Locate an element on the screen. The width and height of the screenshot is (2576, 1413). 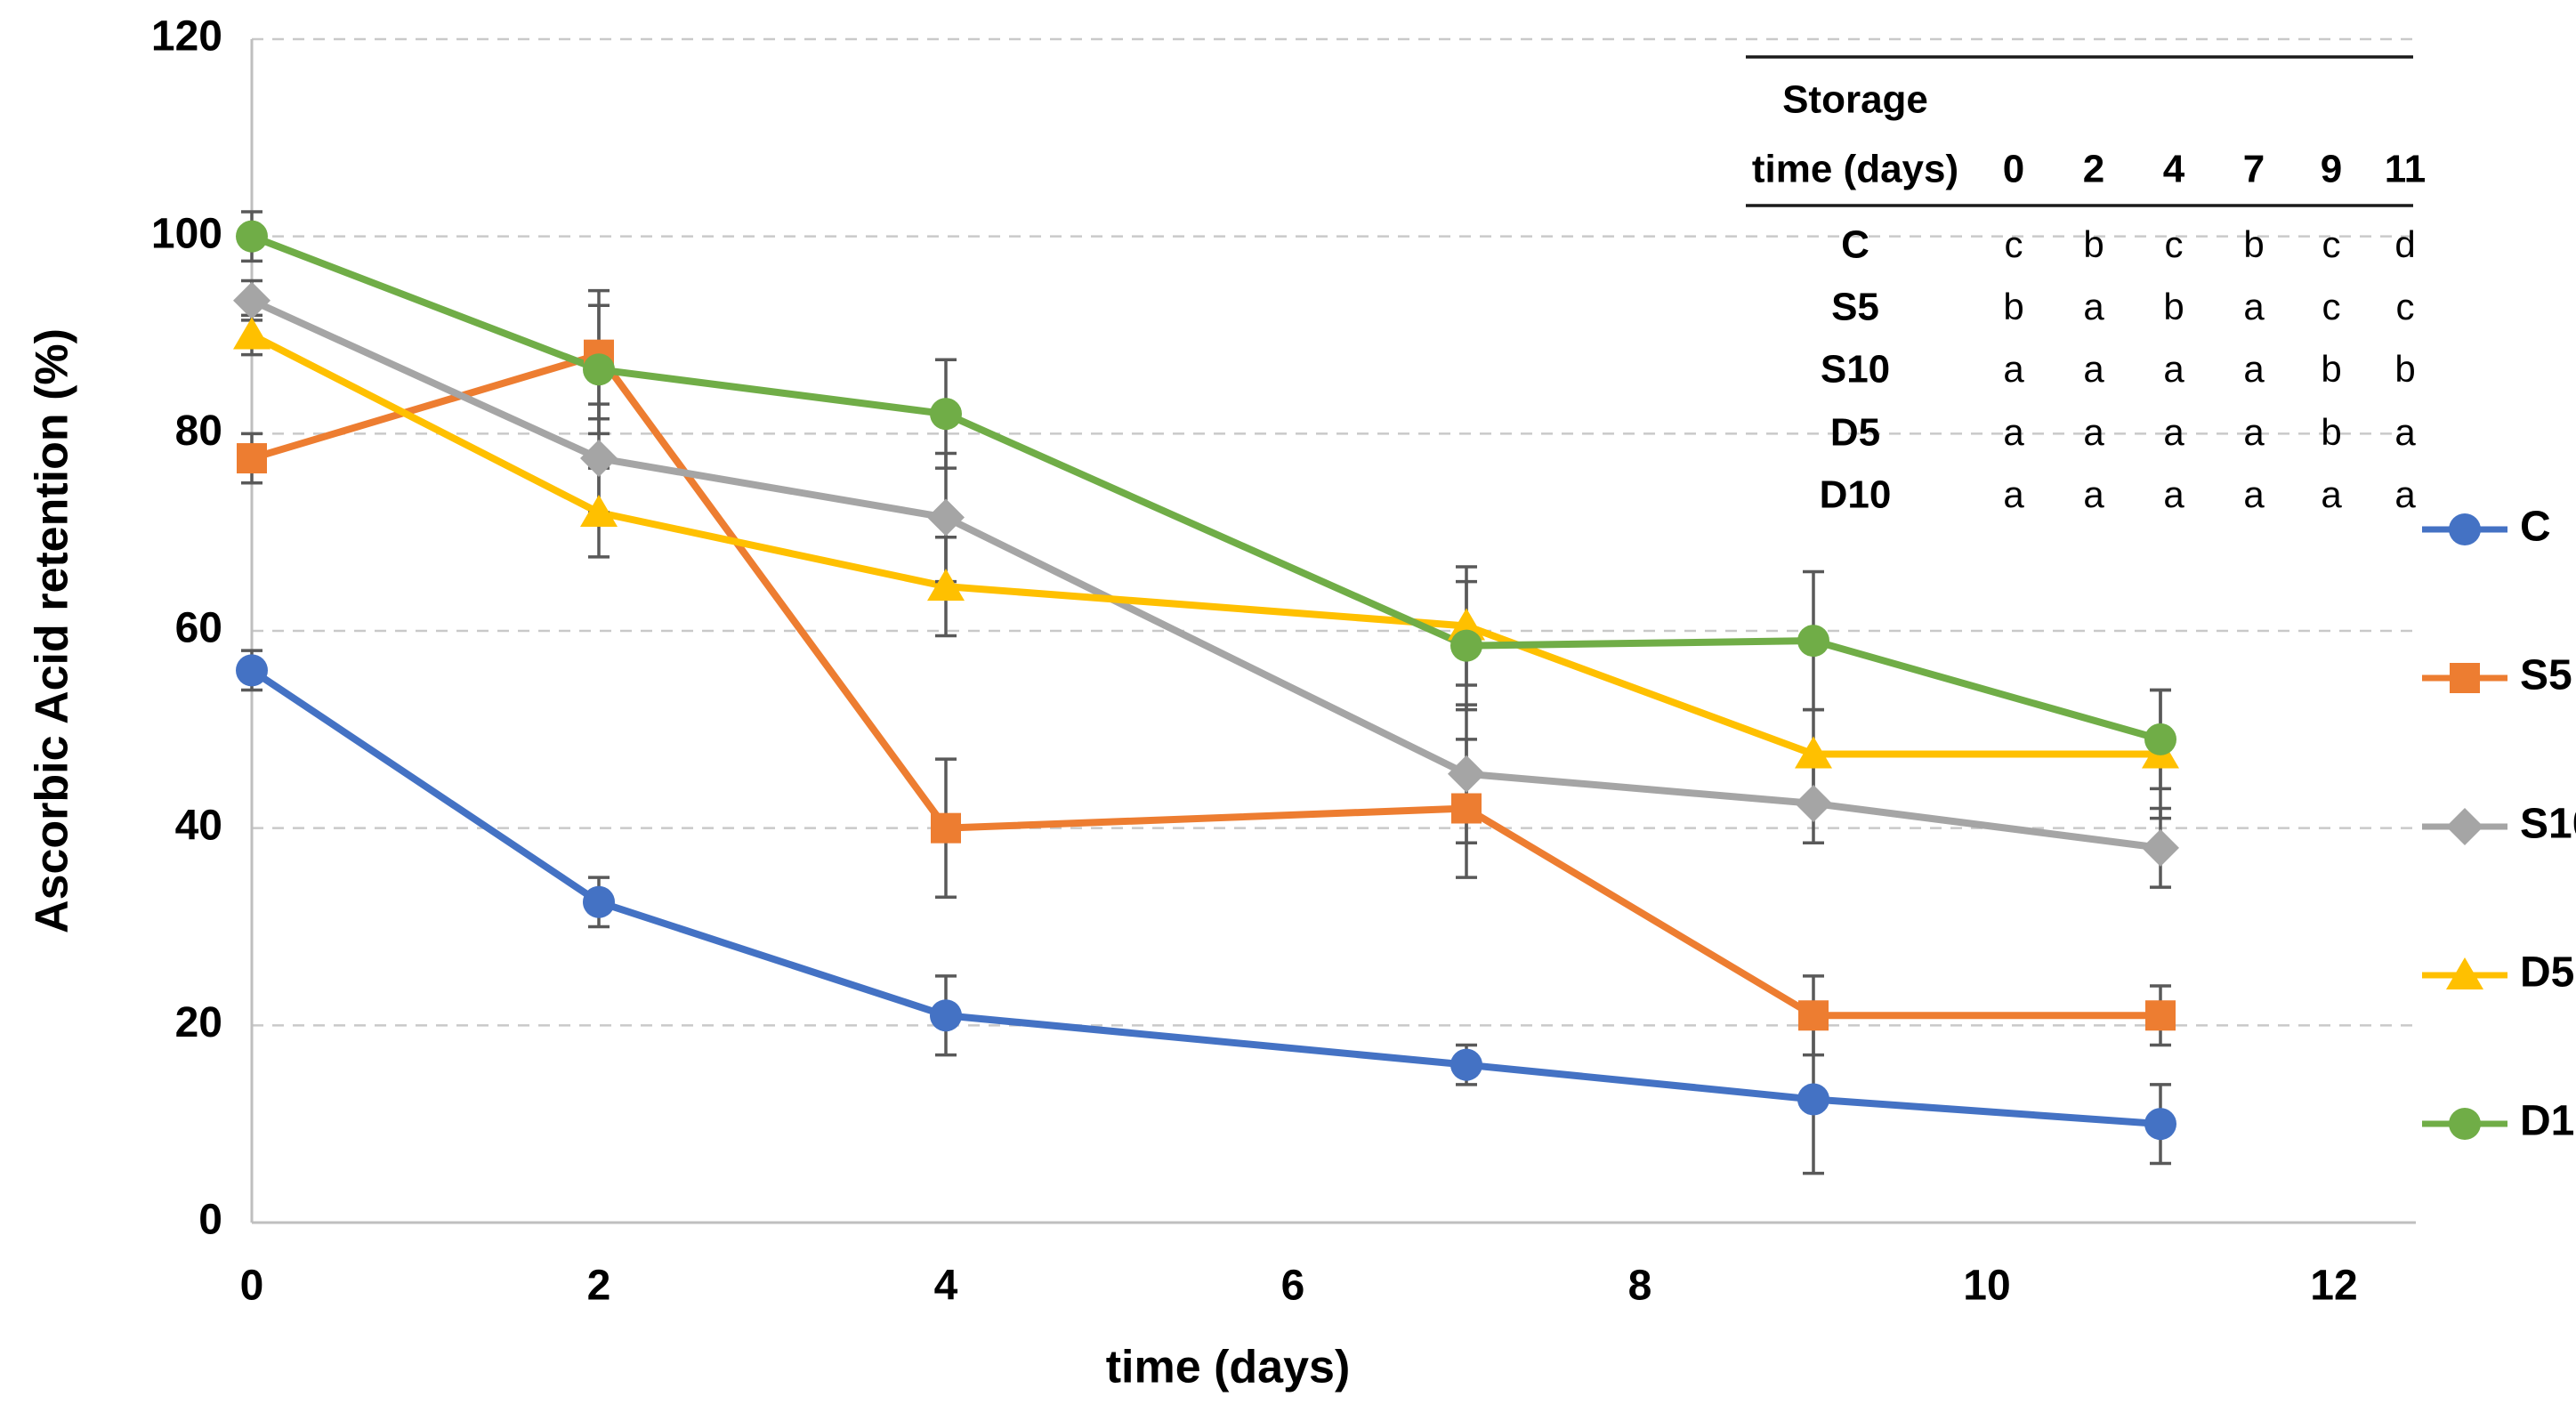
marker-S5-day9 is located at coordinates (1813, 1016).